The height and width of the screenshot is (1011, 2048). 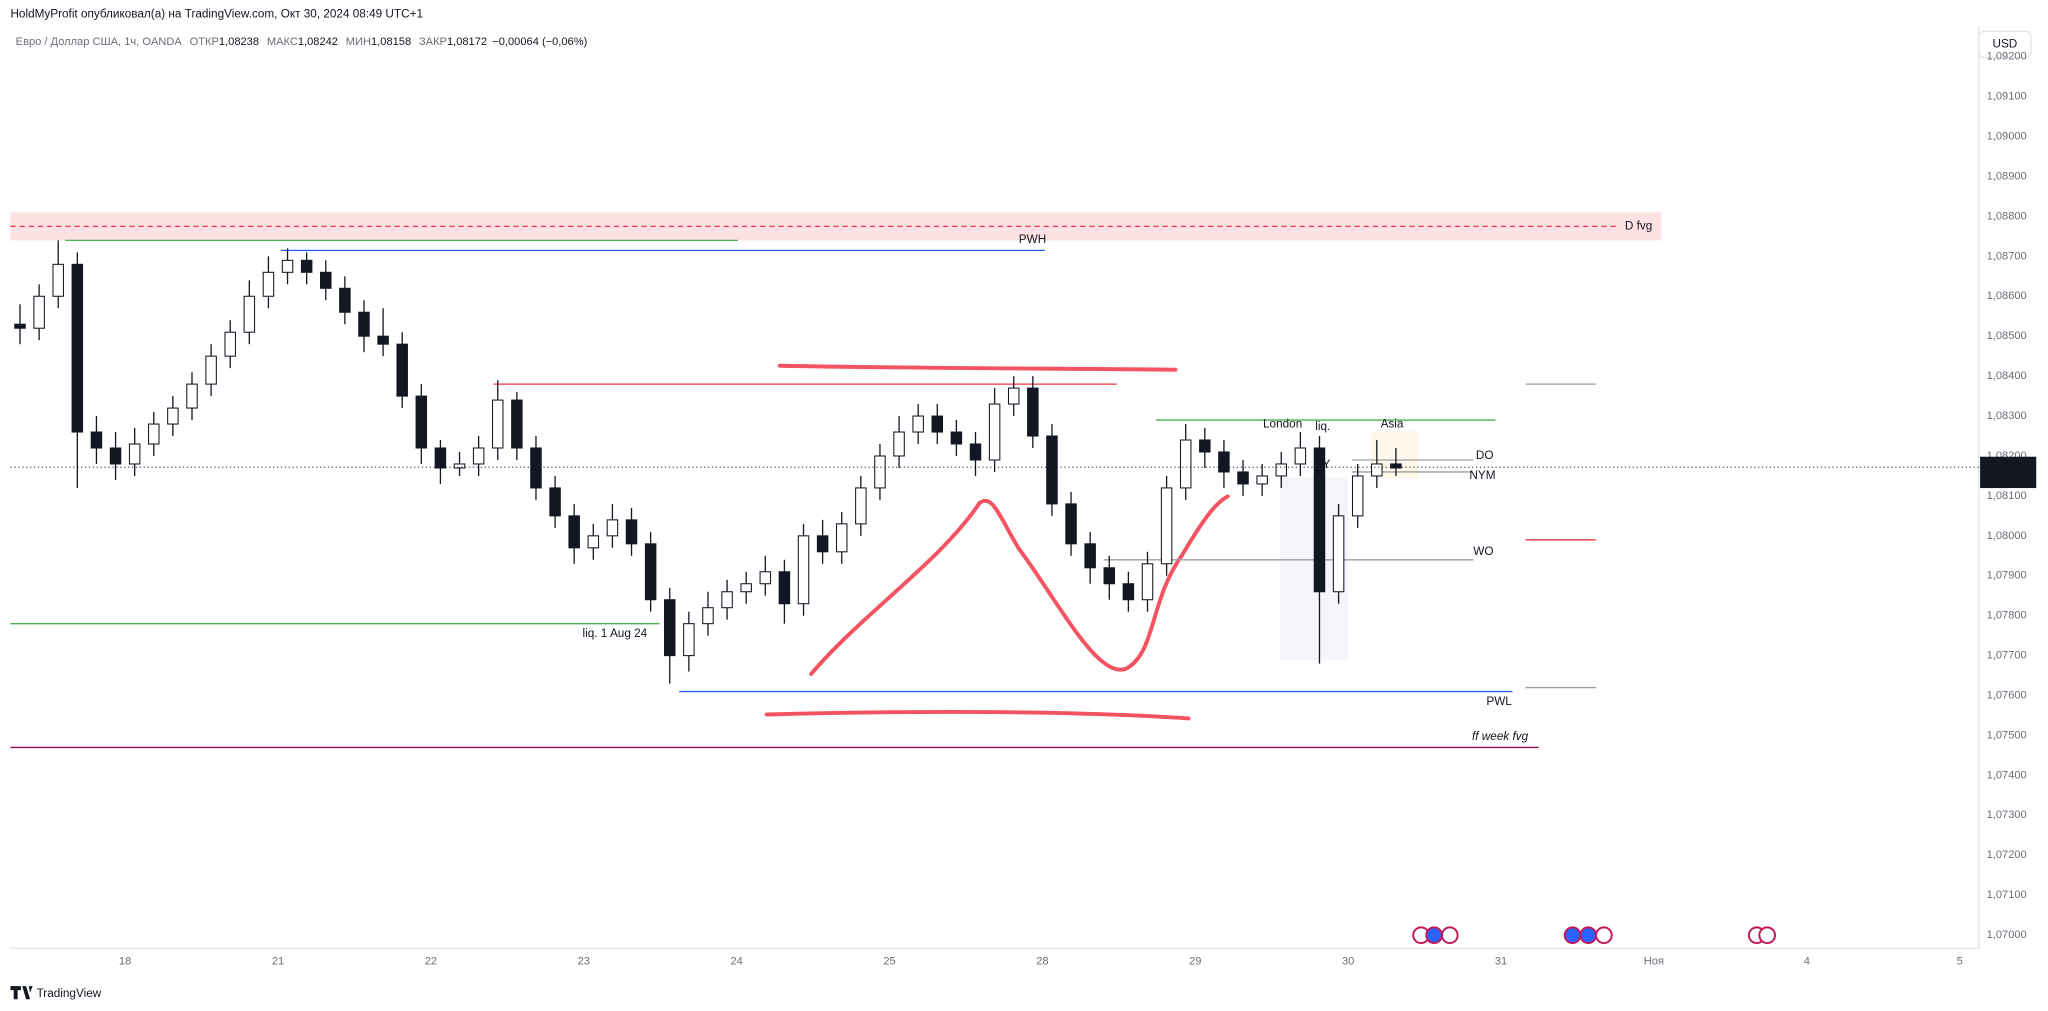 What do you see at coordinates (889, 961) in the screenshot?
I see `x-tick-label: 25` at bounding box center [889, 961].